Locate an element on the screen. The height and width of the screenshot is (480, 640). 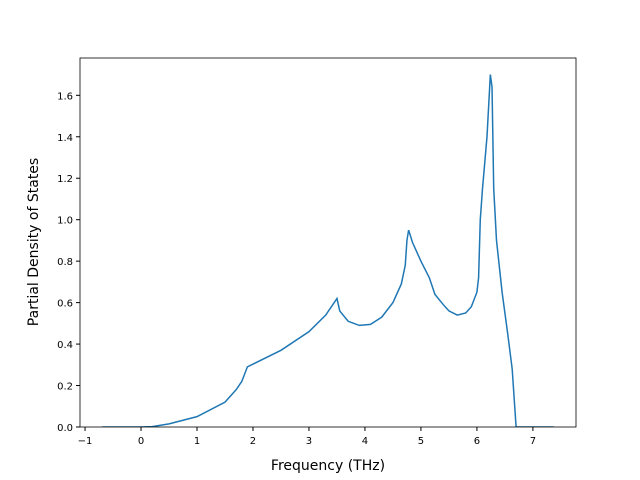
y-tick-label: 1.4 is located at coordinates (65, 138).